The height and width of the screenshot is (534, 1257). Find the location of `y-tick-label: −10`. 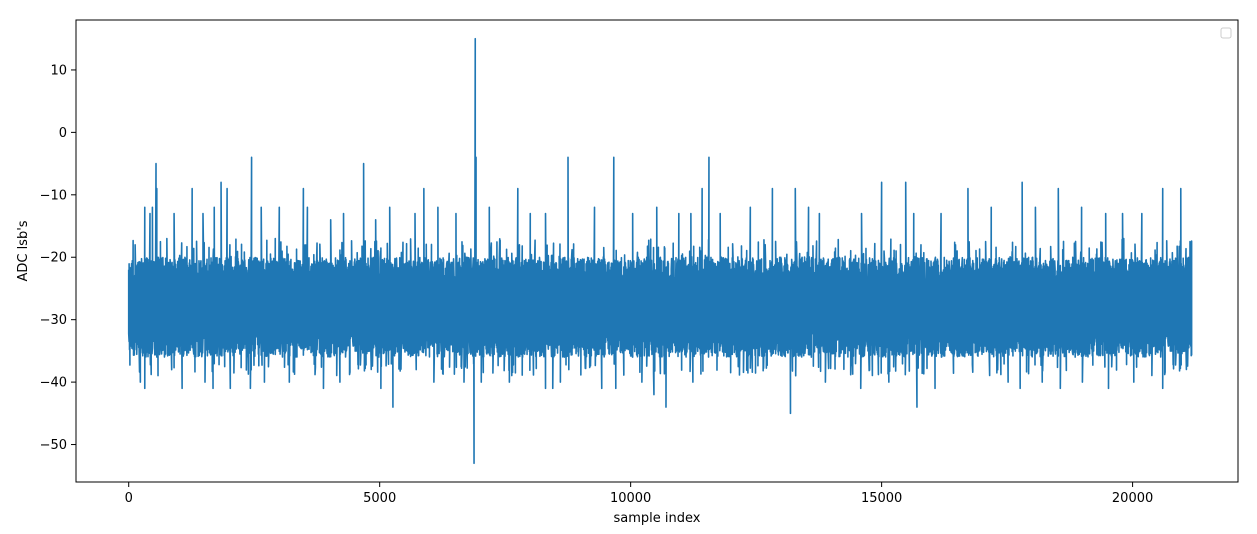

y-tick-label: −10 is located at coordinates (53, 195).